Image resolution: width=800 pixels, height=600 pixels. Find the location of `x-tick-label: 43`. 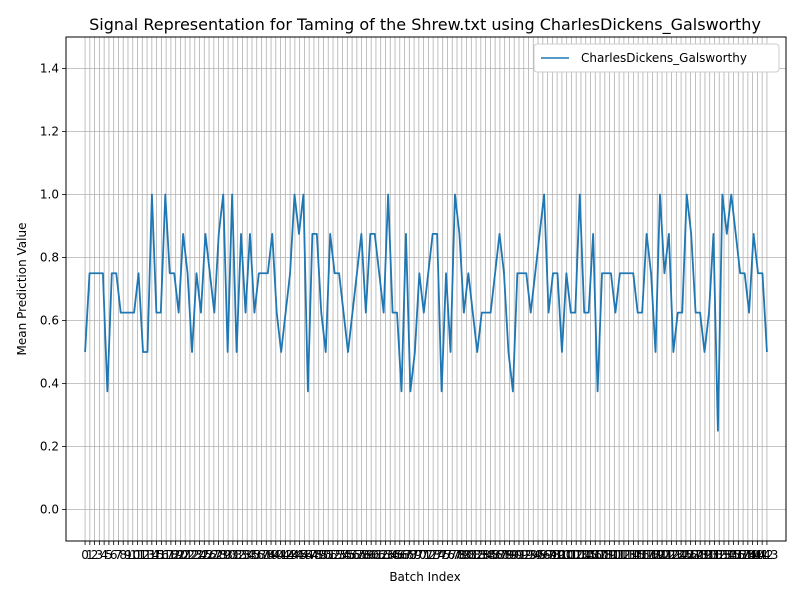

x-tick-label: 43 is located at coordinates (289, 555).